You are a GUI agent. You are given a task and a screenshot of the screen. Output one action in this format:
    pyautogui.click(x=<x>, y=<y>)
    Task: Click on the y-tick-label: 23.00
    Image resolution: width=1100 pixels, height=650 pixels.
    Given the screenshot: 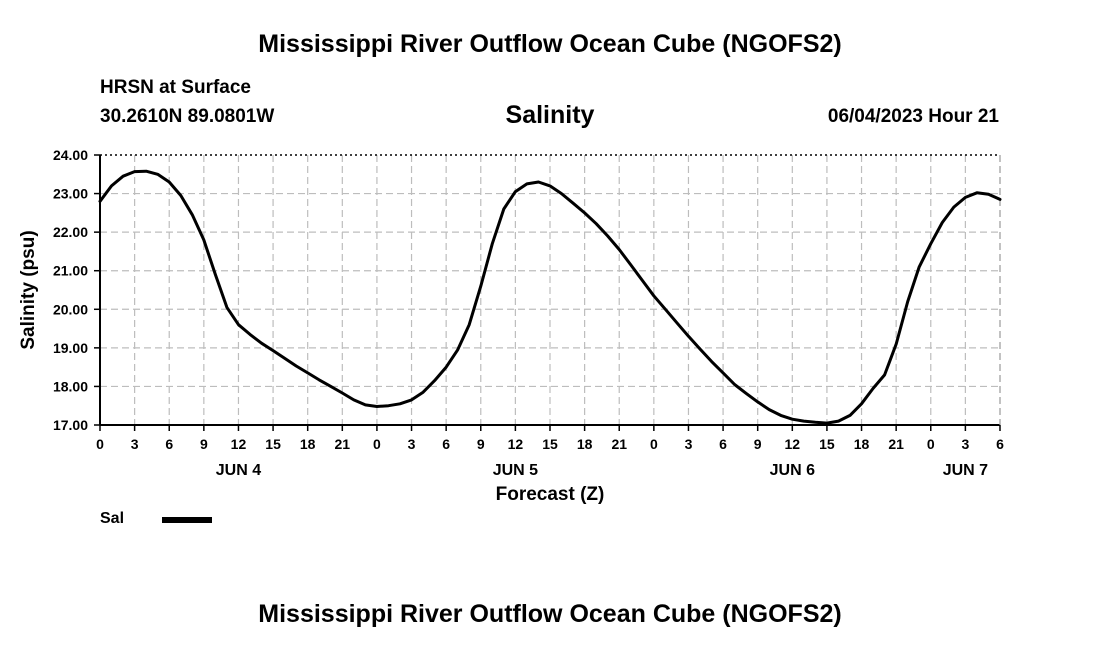 What is the action you would take?
    pyautogui.click(x=70, y=194)
    